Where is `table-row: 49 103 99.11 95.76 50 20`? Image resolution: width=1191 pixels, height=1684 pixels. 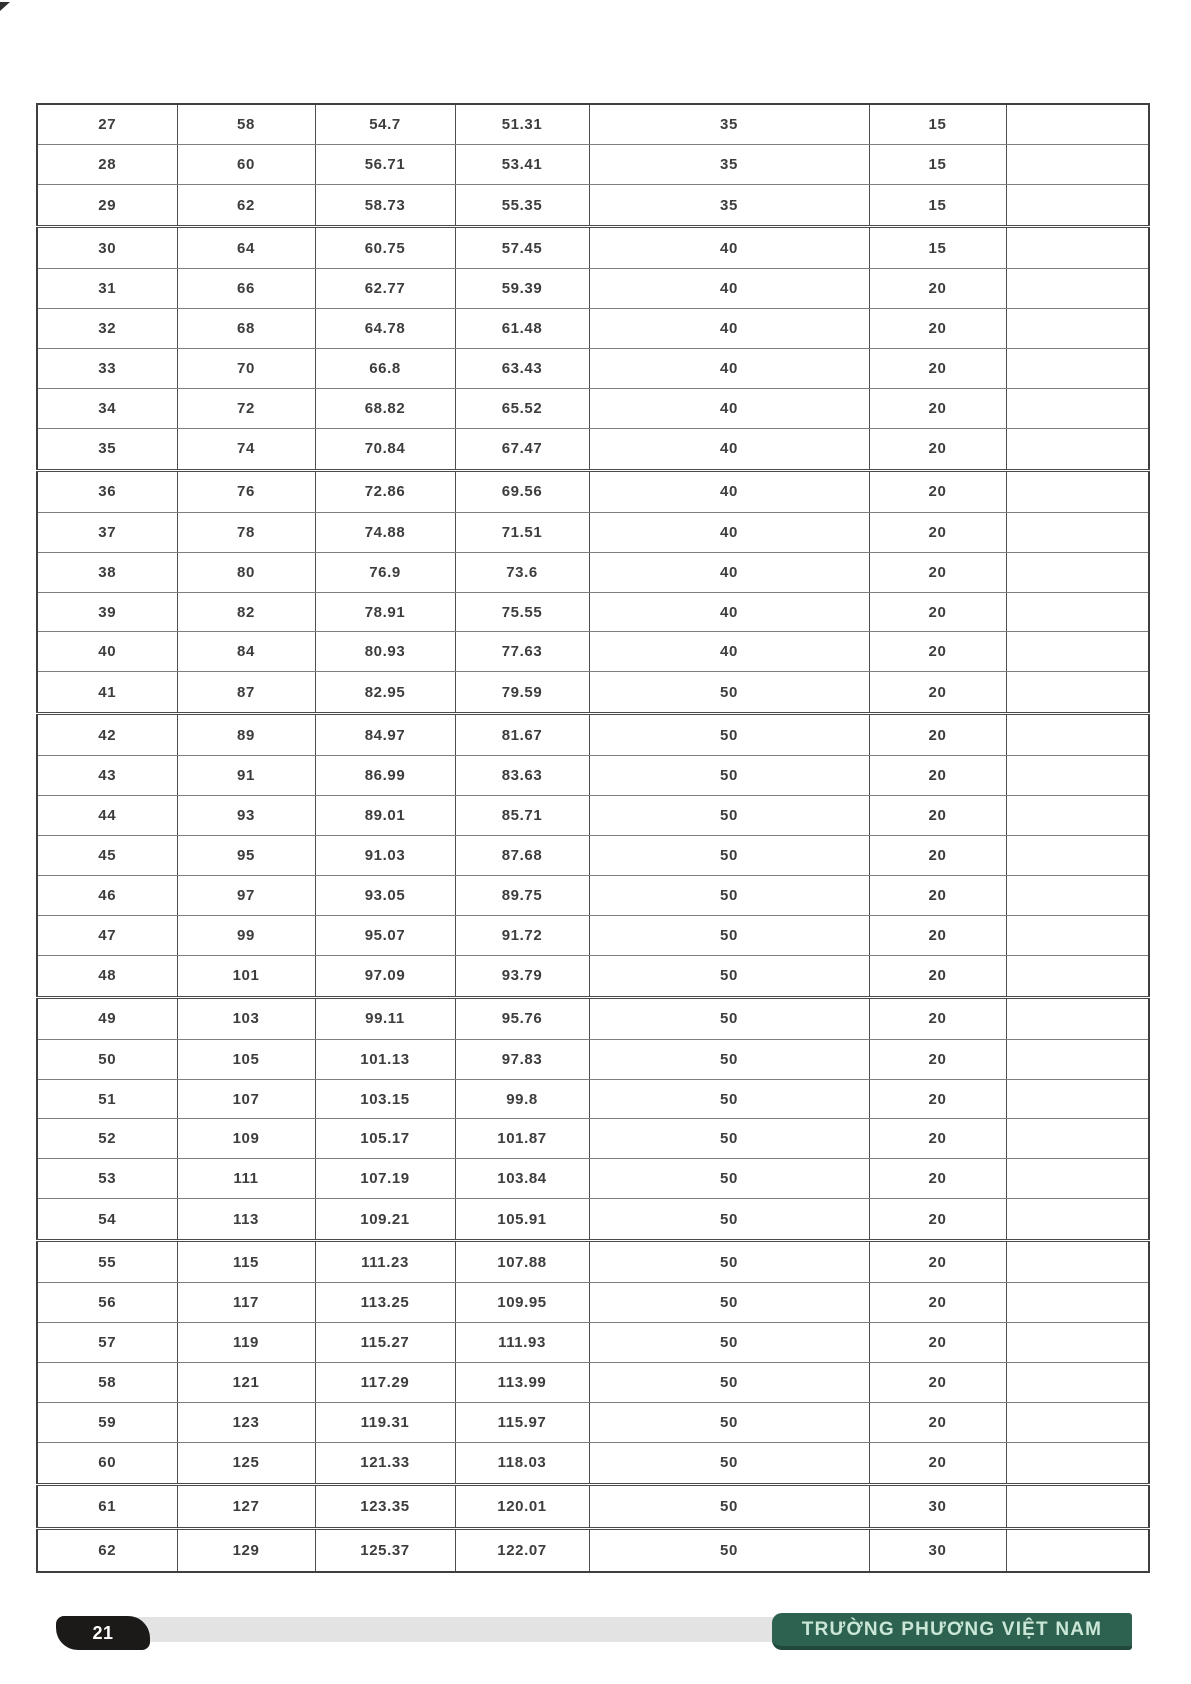 table-row: 49 103 99.11 95.76 50 20 is located at coordinates (593, 1017).